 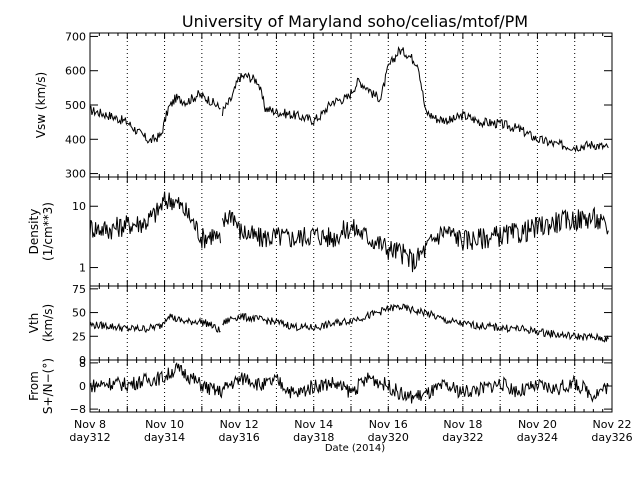 I want to click on y-tick-label: 10, so click(x=79, y=206).